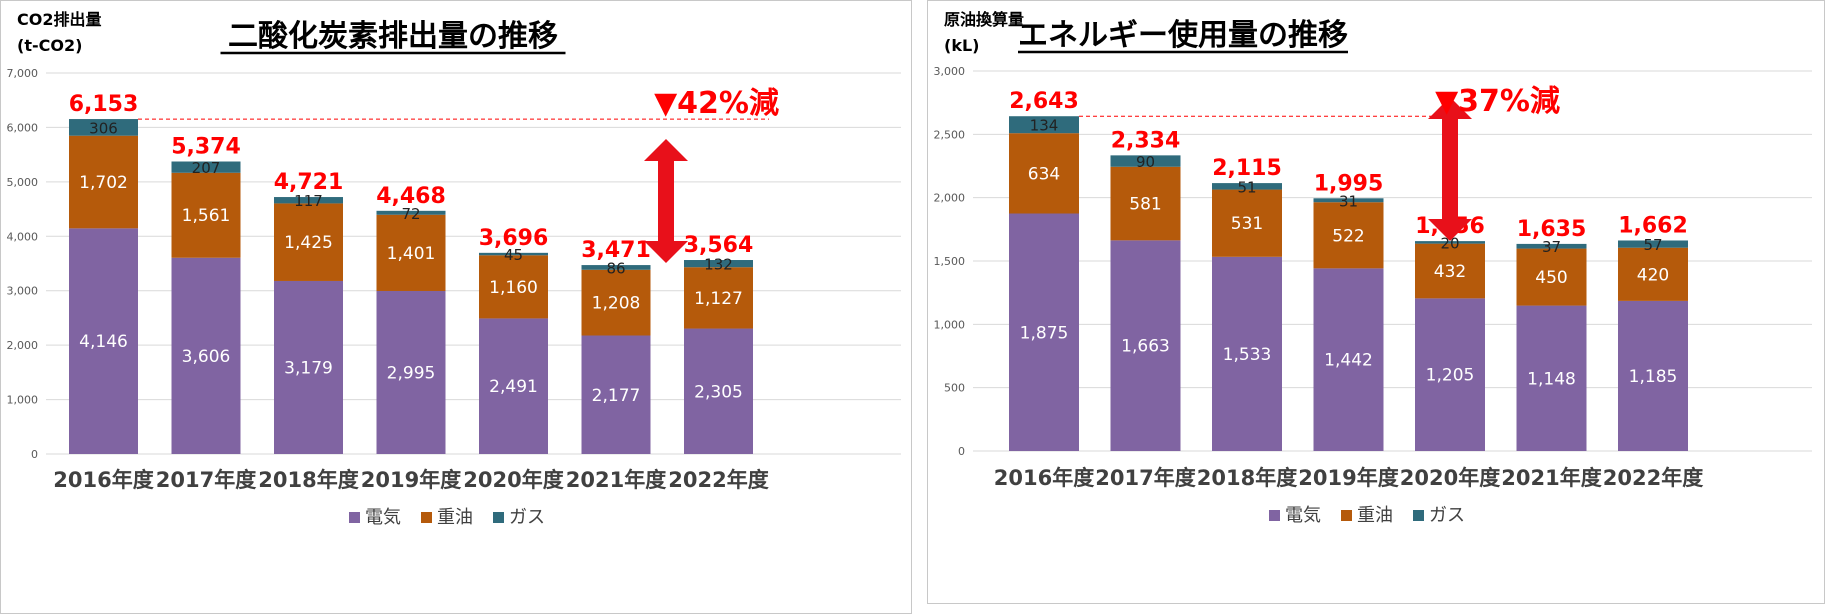  What do you see at coordinates (1044, 101) in the screenshot?
I see `total-label: 2,643` at bounding box center [1044, 101].